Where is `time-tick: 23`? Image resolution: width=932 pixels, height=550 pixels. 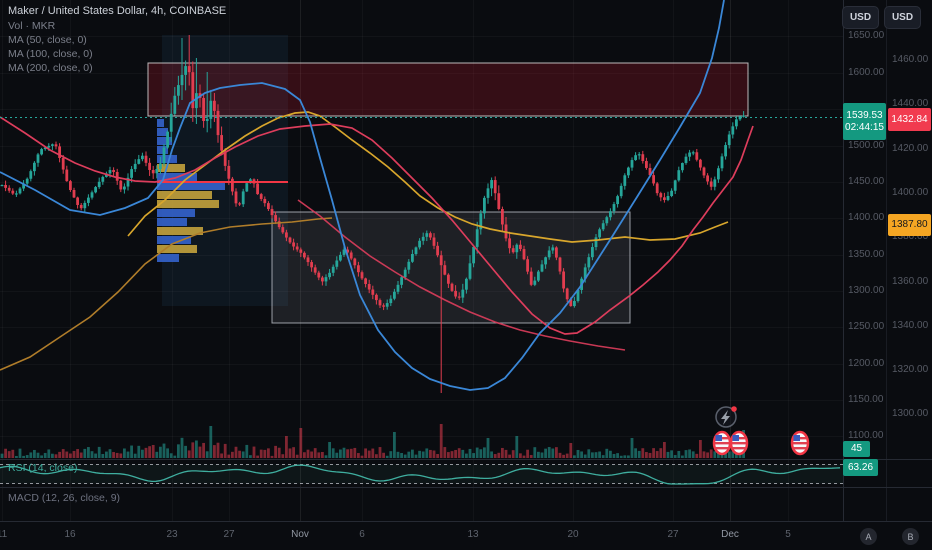 time-tick: 23 is located at coordinates (172, 534).